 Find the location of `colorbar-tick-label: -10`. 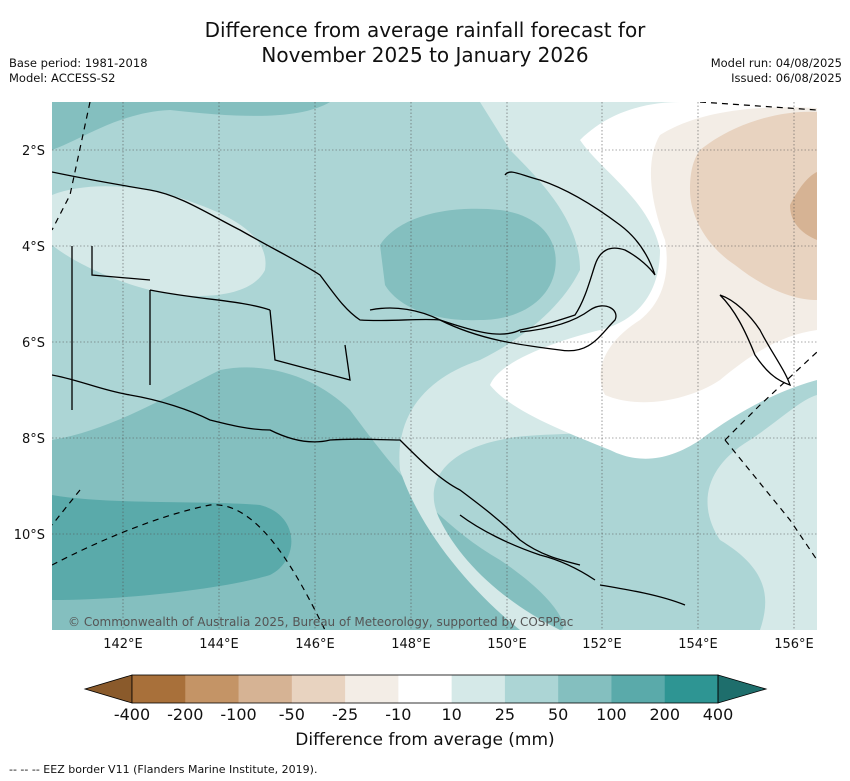

colorbar-tick-label: -10 is located at coordinates (398, 714).